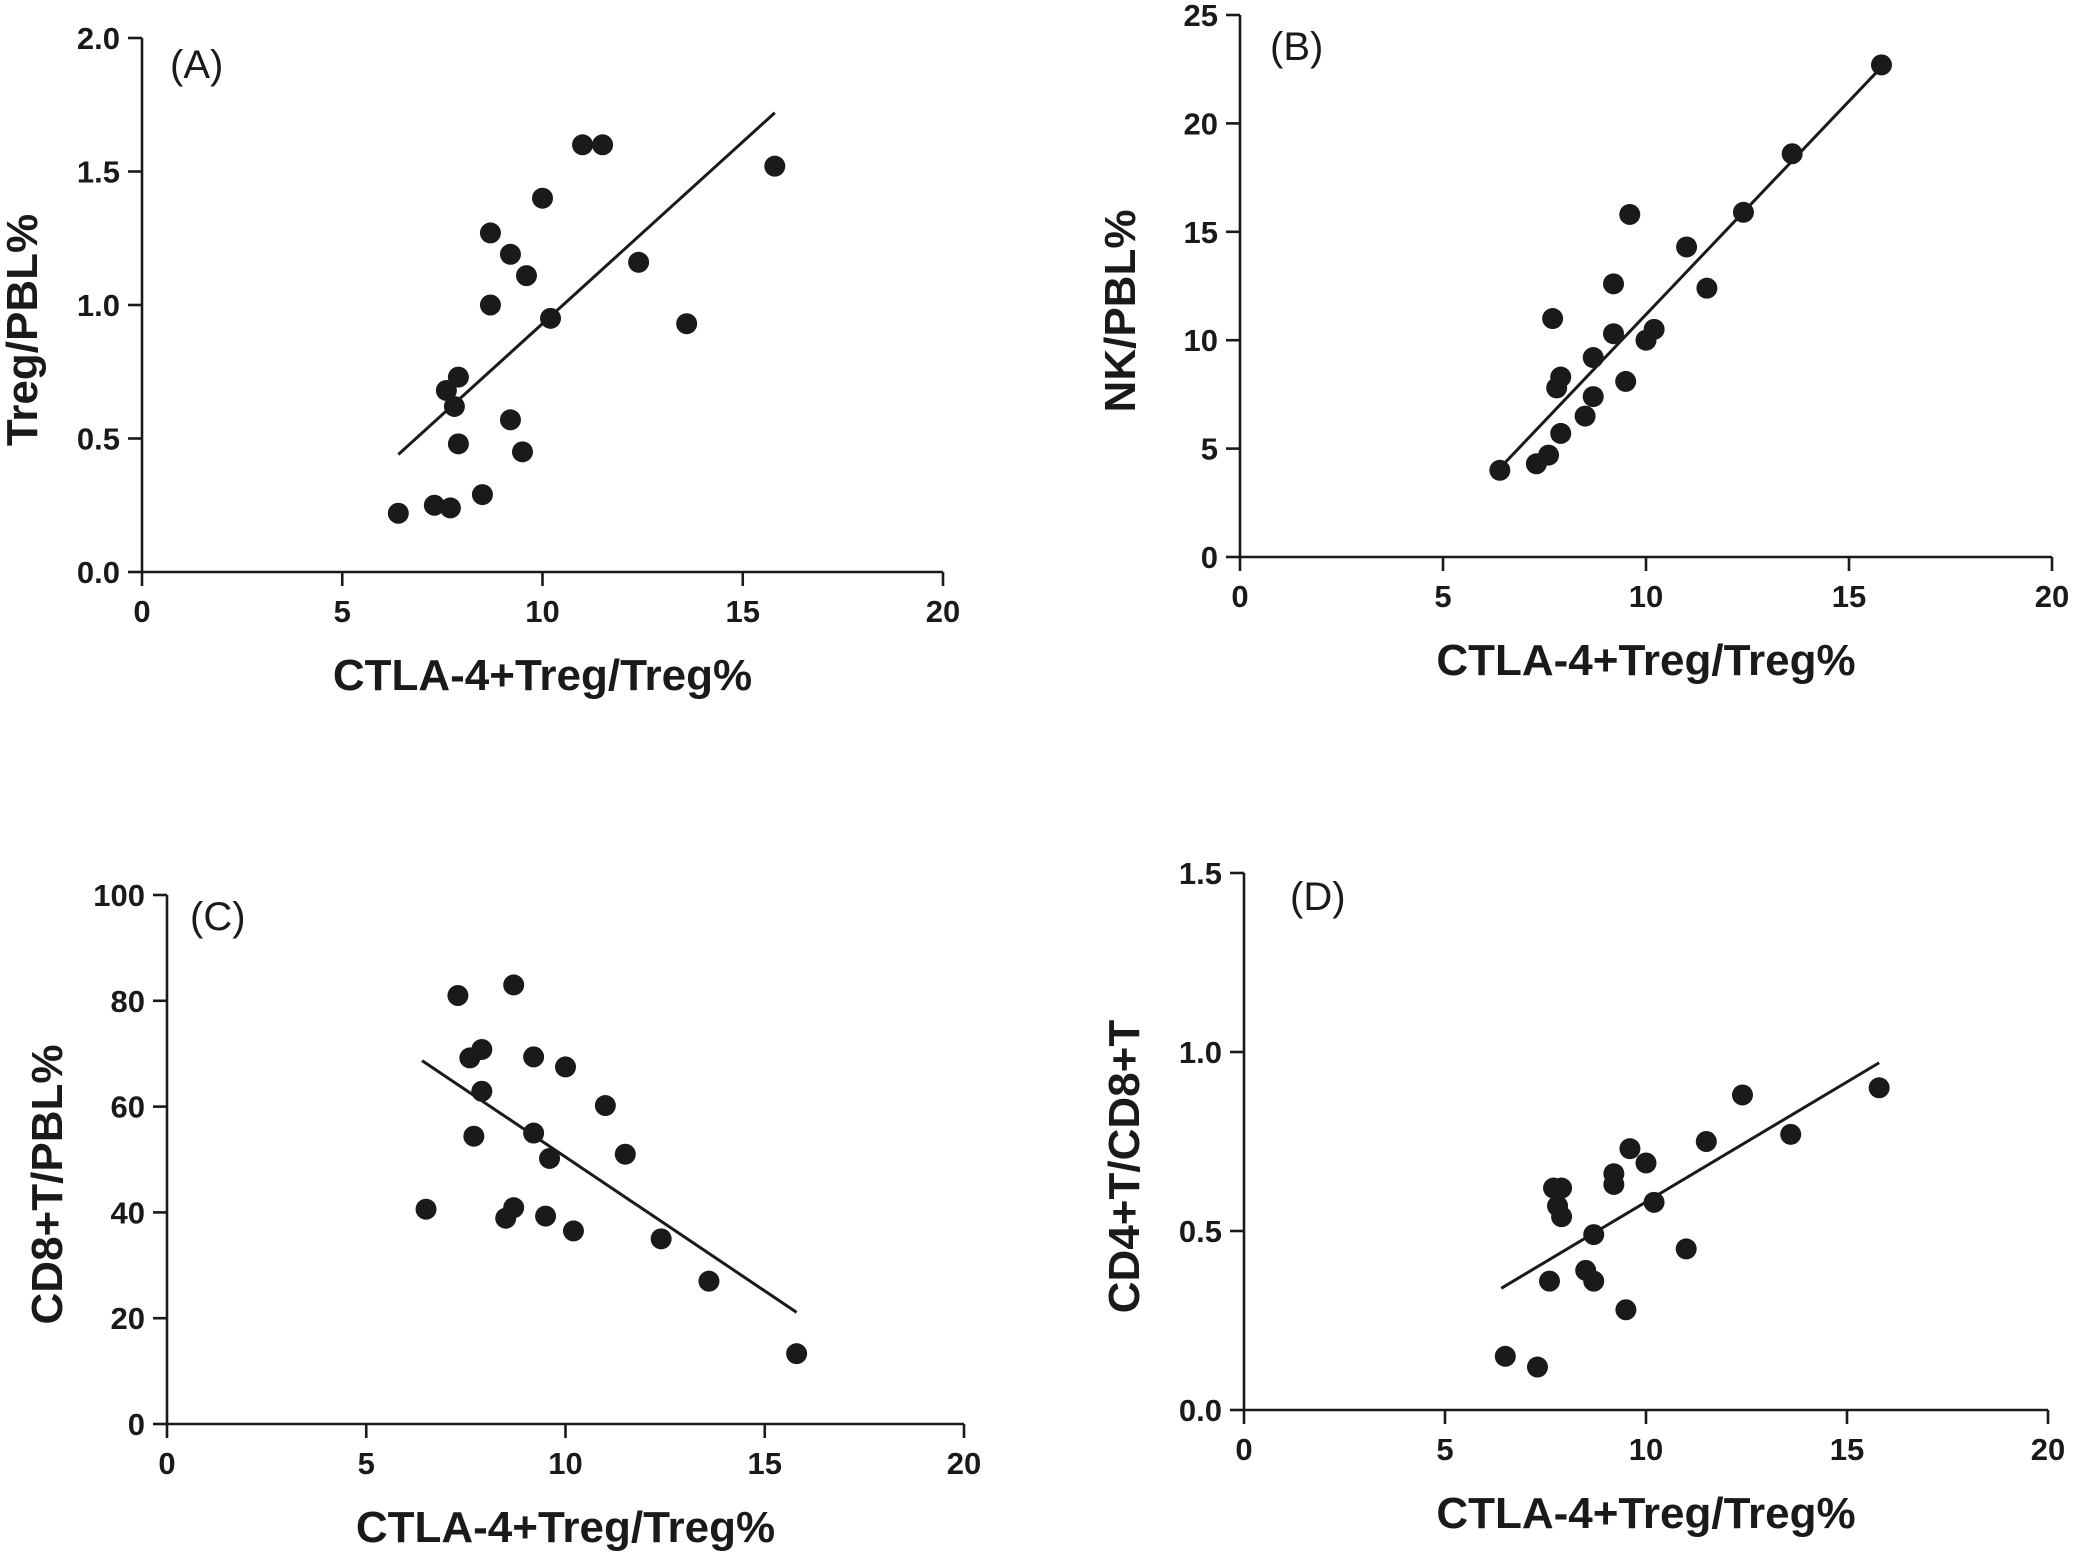 This screenshot has width=2073, height=1557. Describe the element at coordinates (1201, 340) in the screenshot. I see `y-tick-label: 10` at that location.